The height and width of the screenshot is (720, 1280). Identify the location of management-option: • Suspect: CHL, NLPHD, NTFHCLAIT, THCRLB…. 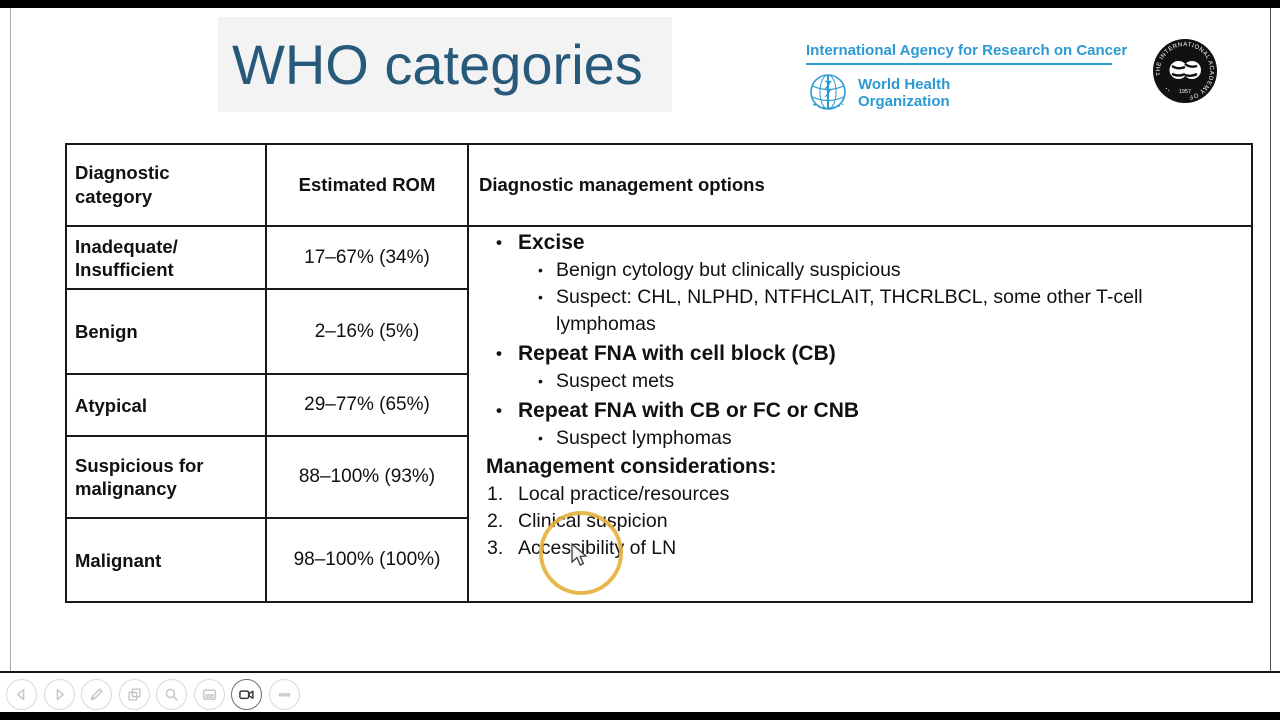
(840, 310).